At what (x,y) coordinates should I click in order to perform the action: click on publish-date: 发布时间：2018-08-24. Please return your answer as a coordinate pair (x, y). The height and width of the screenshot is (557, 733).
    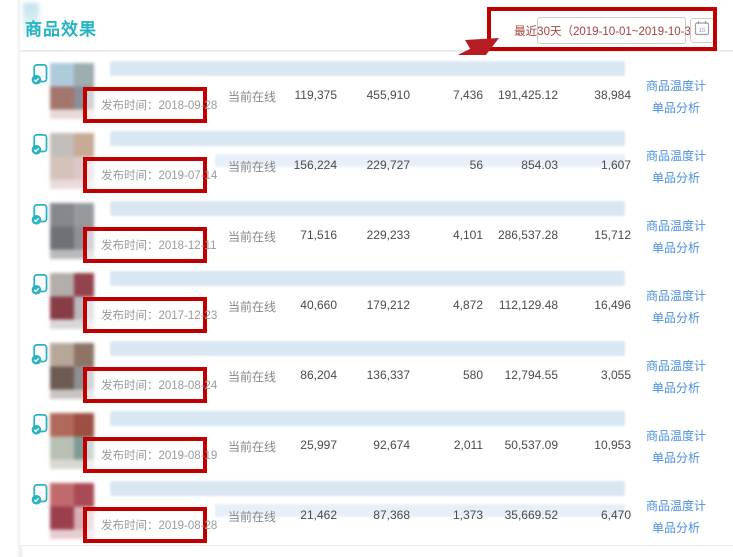
    Looking at the image, I should click on (159, 386).